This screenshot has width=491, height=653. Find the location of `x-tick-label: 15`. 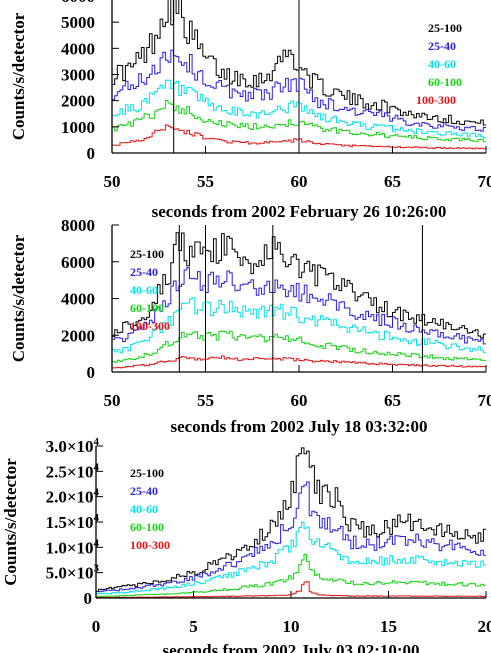

x-tick-label: 15 is located at coordinates (388, 626).